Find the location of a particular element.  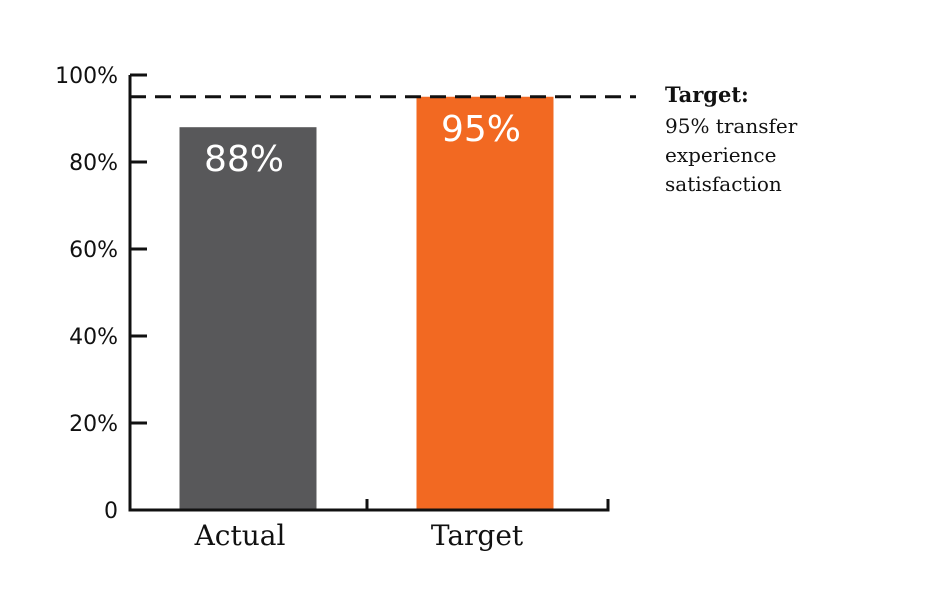

y-tick-label: 40% is located at coordinates (93, 337).